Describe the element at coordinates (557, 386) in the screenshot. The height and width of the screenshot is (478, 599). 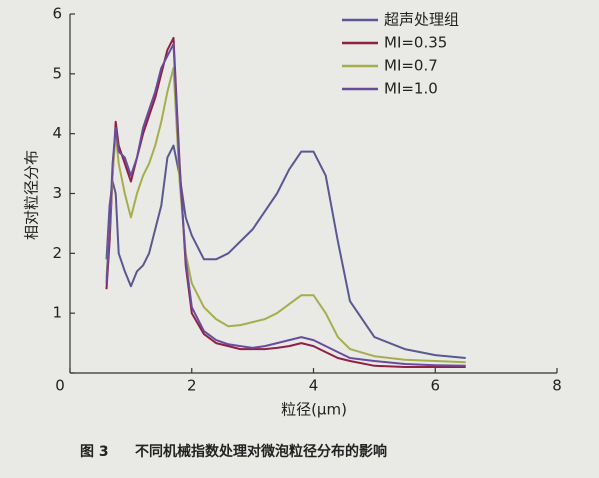
I see `x-tick-label: 8` at that location.